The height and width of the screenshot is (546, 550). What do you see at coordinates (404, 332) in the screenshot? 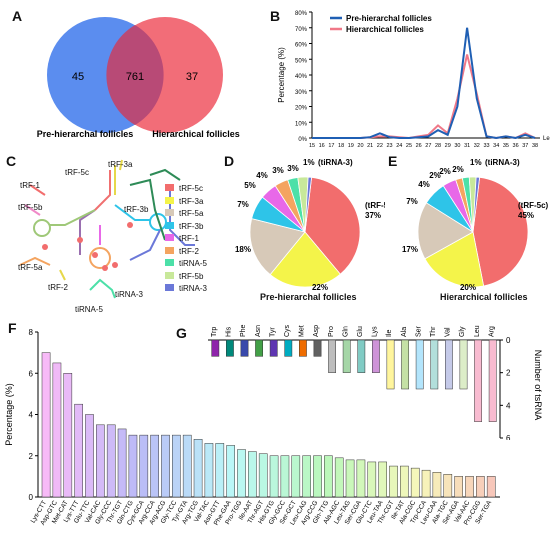
I see `x-tick-label: Ala` at bounding box center [404, 332].